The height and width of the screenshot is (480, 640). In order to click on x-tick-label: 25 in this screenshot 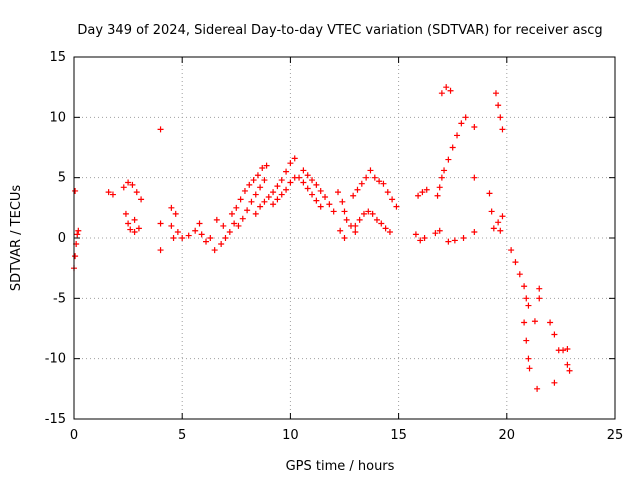, I will do `click(615, 435)`.